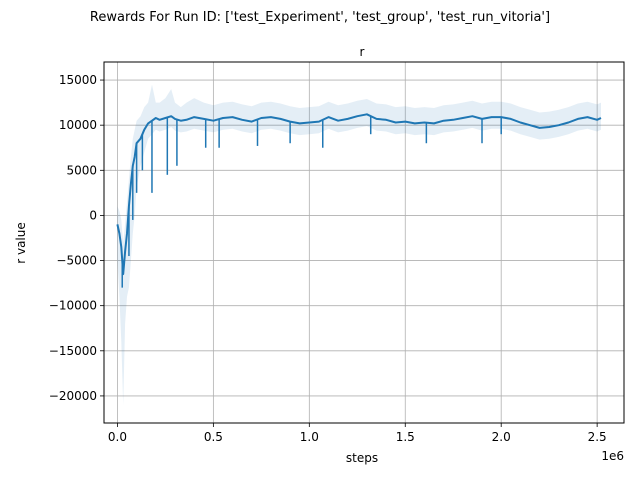 The width and height of the screenshot is (640, 480). What do you see at coordinates (76, 238) in the screenshot?
I see `y-axis-ticks: −20000 −15000 −10000 −5000 0 5000 10000 15000` at bounding box center [76, 238].